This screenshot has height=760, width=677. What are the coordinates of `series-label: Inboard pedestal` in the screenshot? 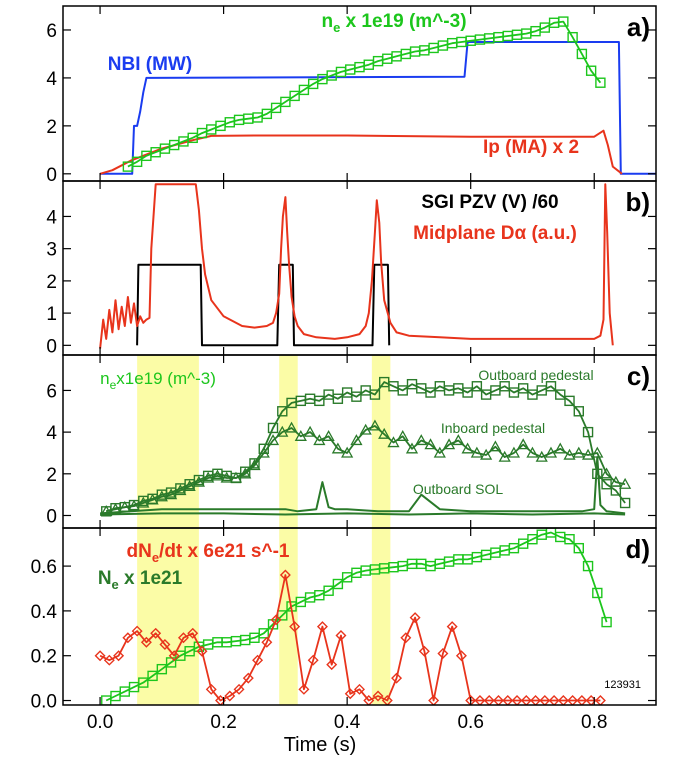 It's located at (493, 428).